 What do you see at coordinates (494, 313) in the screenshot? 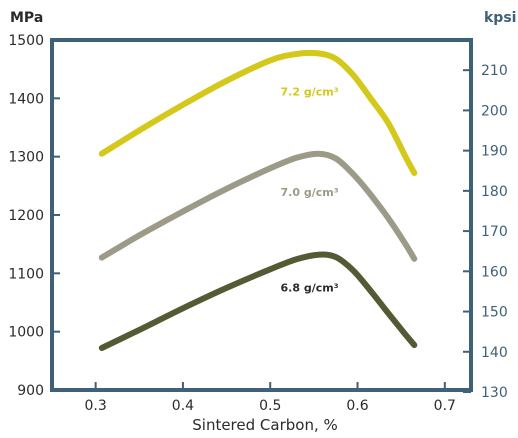
I see `y-right-tick-label: 150` at bounding box center [494, 313].